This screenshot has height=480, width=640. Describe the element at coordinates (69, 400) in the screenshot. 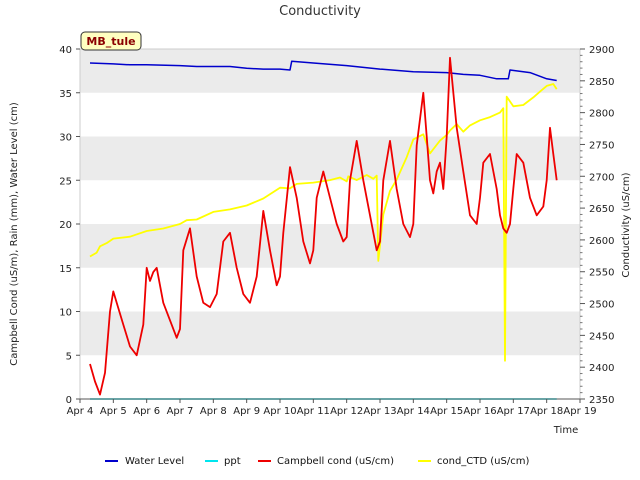

I see `y-left-tick-label: 0` at that location.